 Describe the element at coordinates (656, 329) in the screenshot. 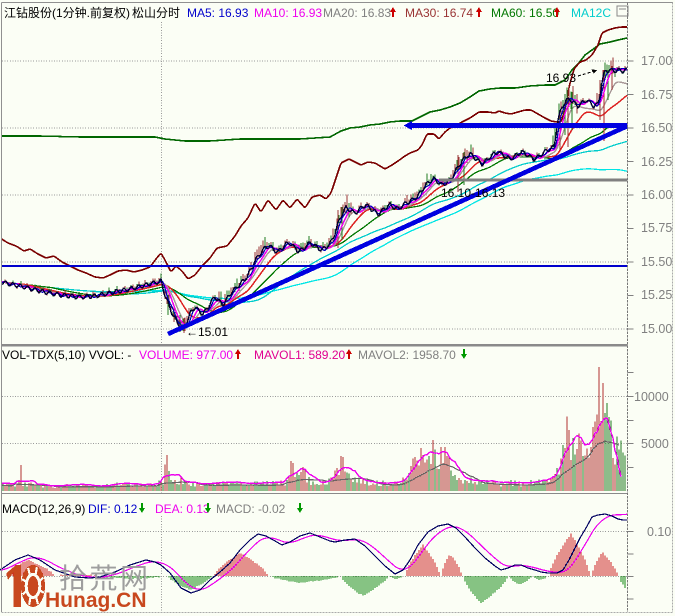

I see `svg-text: 15.00` at that location.